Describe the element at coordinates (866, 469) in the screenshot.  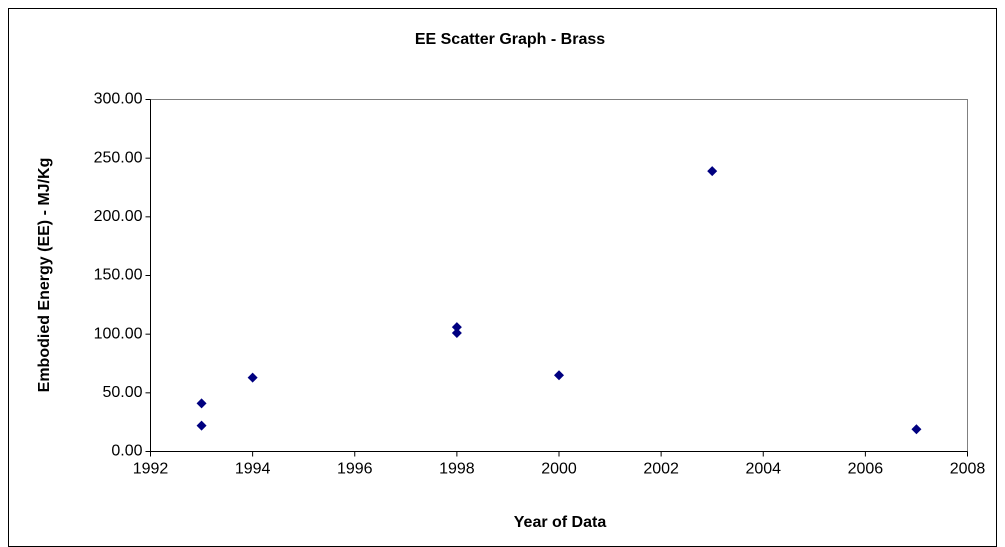
I see `x-tick-label: 2006` at that location.